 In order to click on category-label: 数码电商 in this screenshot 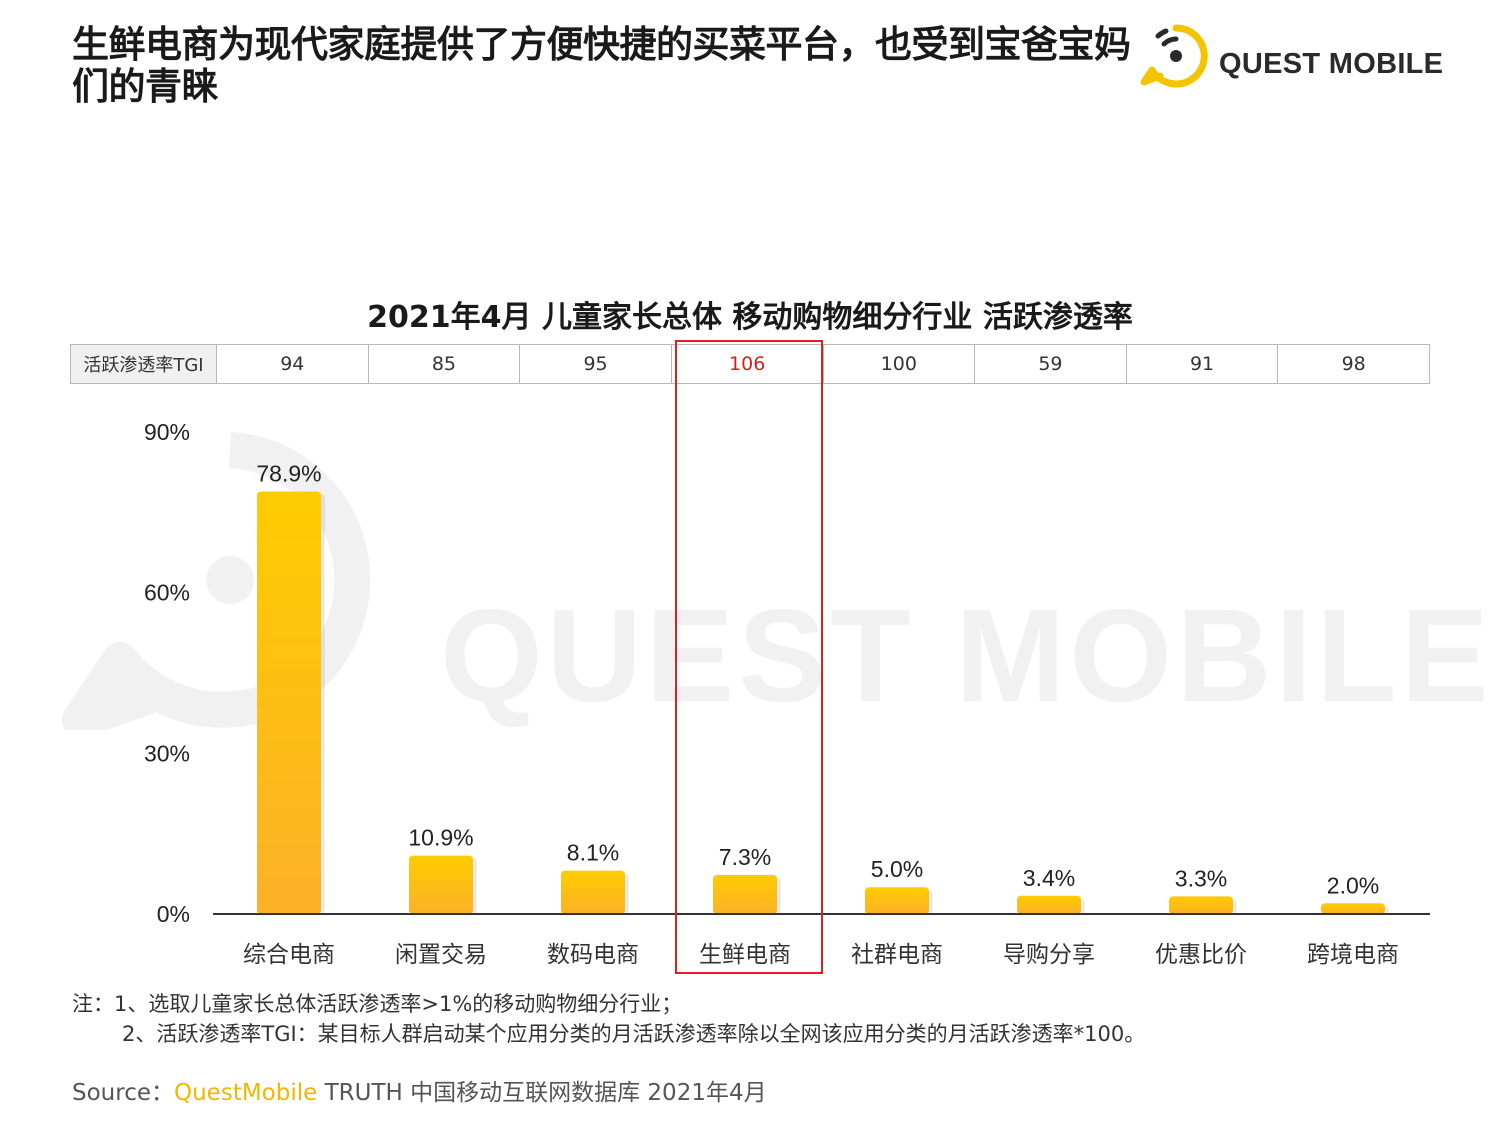, I will do `click(593, 955)`.